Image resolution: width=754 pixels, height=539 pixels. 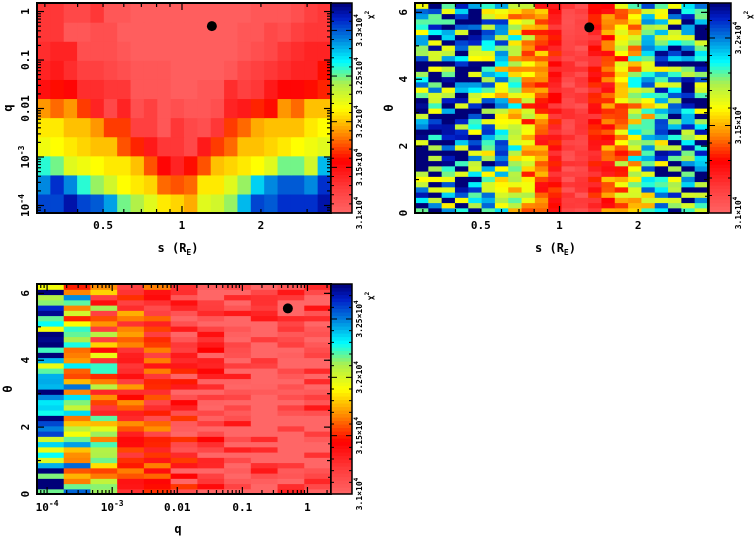 I want to click on colorbar-title: χ2, so click(x=748, y=14).